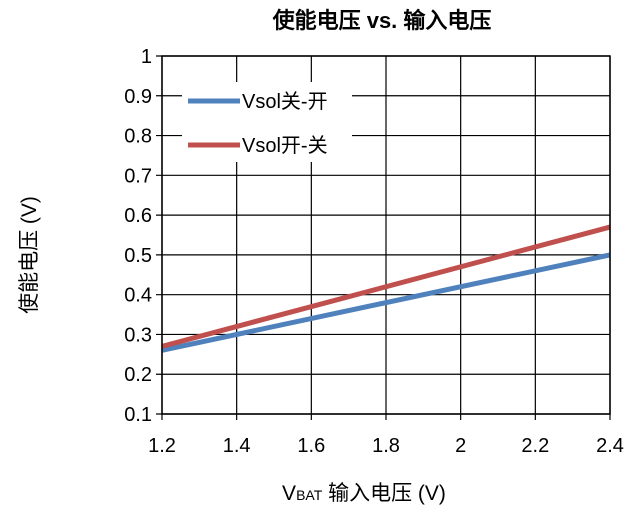 This screenshot has height=515, width=642. What do you see at coordinates (460, 446) in the screenshot?
I see `x-tick-label: 2` at bounding box center [460, 446].